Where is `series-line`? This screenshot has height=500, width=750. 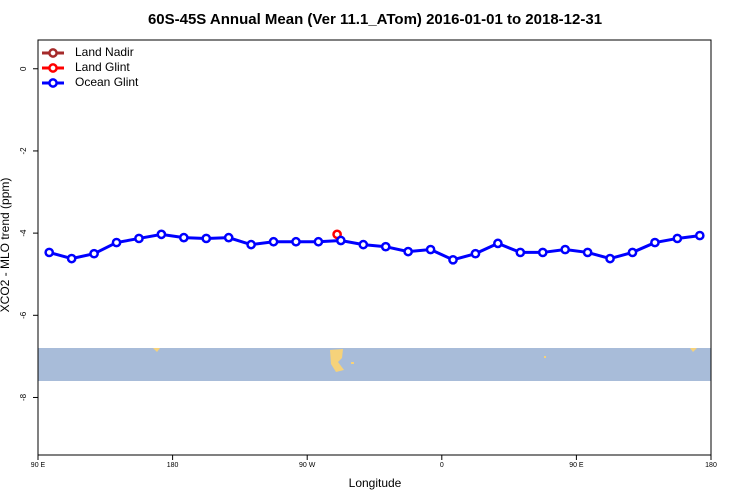
series-line is located at coordinates (374, 247).